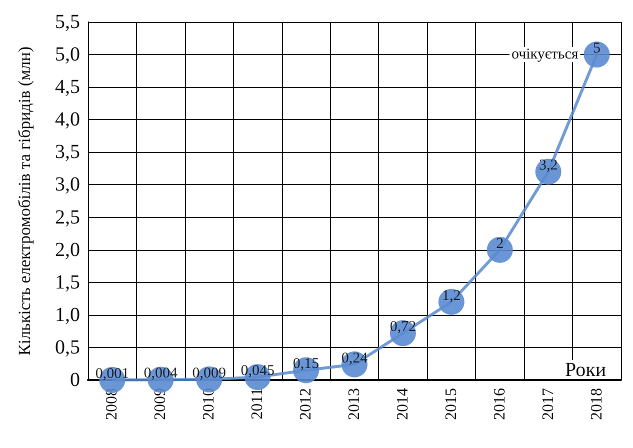 Image resolution: width=633 pixels, height=448 pixels. I want to click on y-tick-label: 2,5, so click(67, 217).